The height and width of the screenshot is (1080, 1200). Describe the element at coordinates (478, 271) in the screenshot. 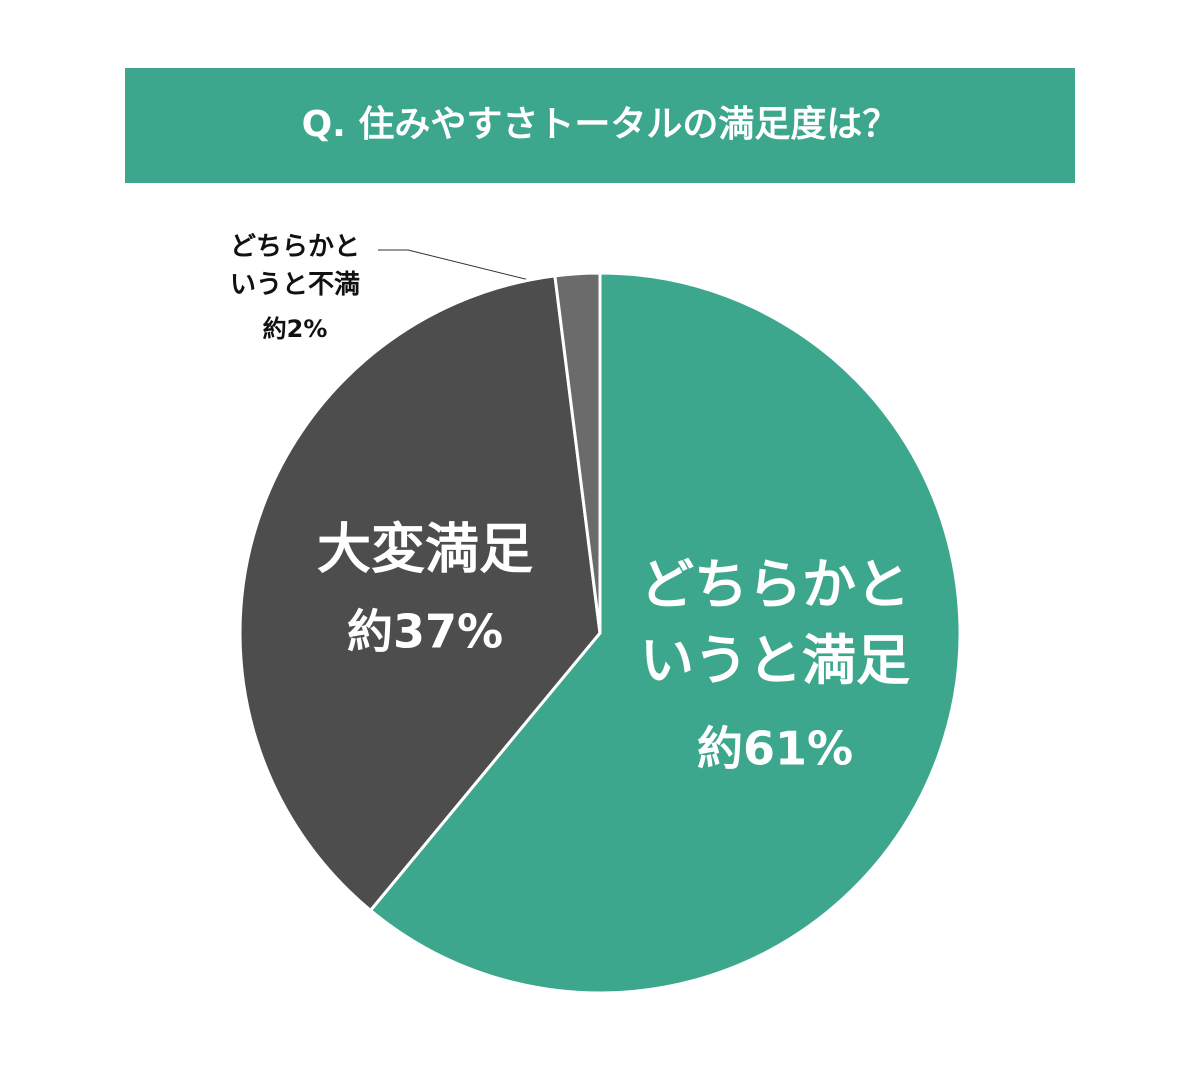

I see `leader-line` at that location.